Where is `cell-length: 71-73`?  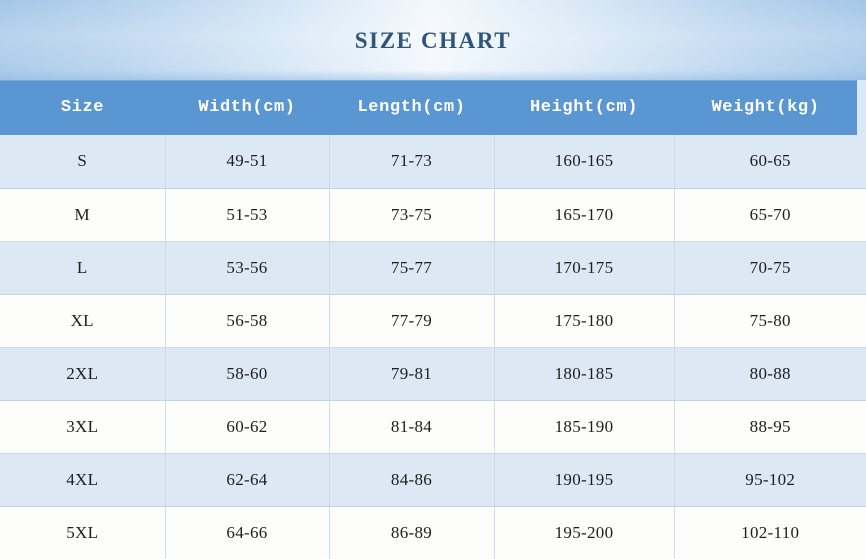
cell-length: 71-73 is located at coordinates (412, 162).